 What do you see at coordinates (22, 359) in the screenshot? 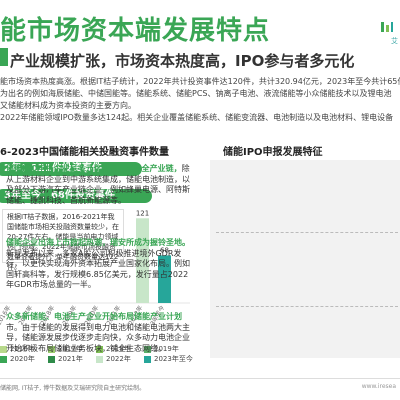
I see `legend-label: 2020年` at bounding box center [22, 359].